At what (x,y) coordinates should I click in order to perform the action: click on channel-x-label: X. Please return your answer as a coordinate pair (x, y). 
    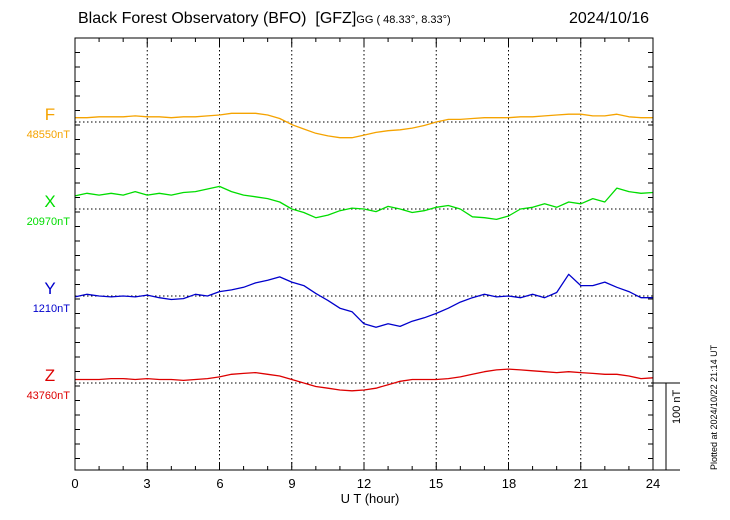
    Looking at the image, I should click on (50, 201).